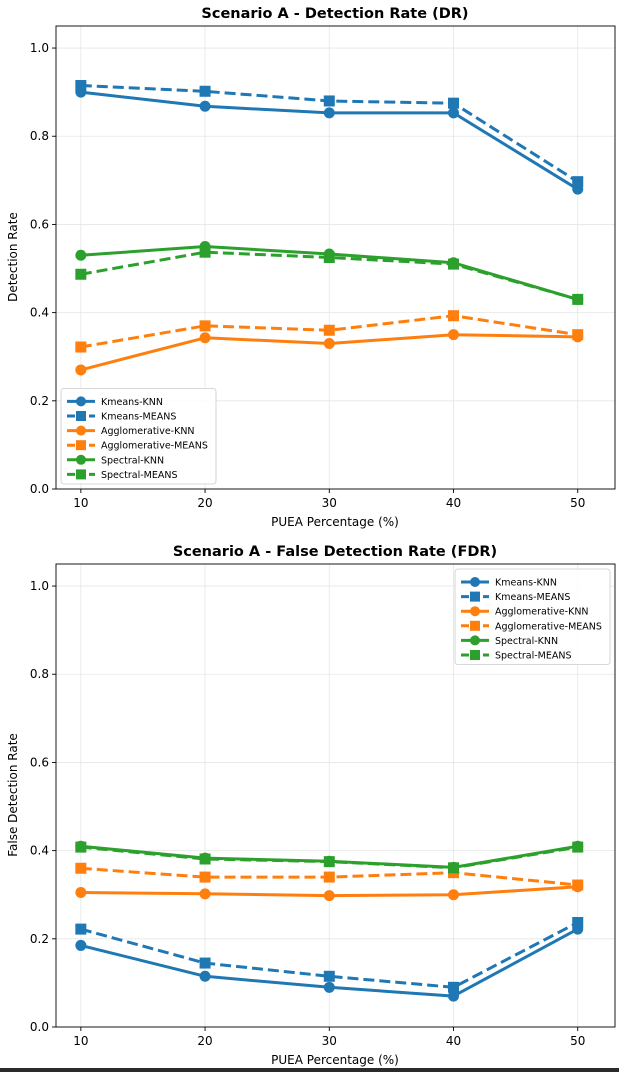 This screenshot has height=1072, width=619. I want to click on y-axis-title: Detection Rate, so click(13, 257).